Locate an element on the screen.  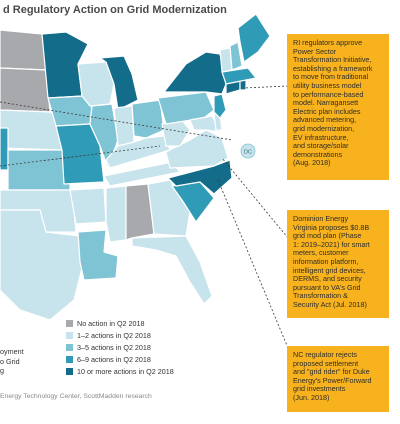
state-fl is located at coordinates (172, 270).